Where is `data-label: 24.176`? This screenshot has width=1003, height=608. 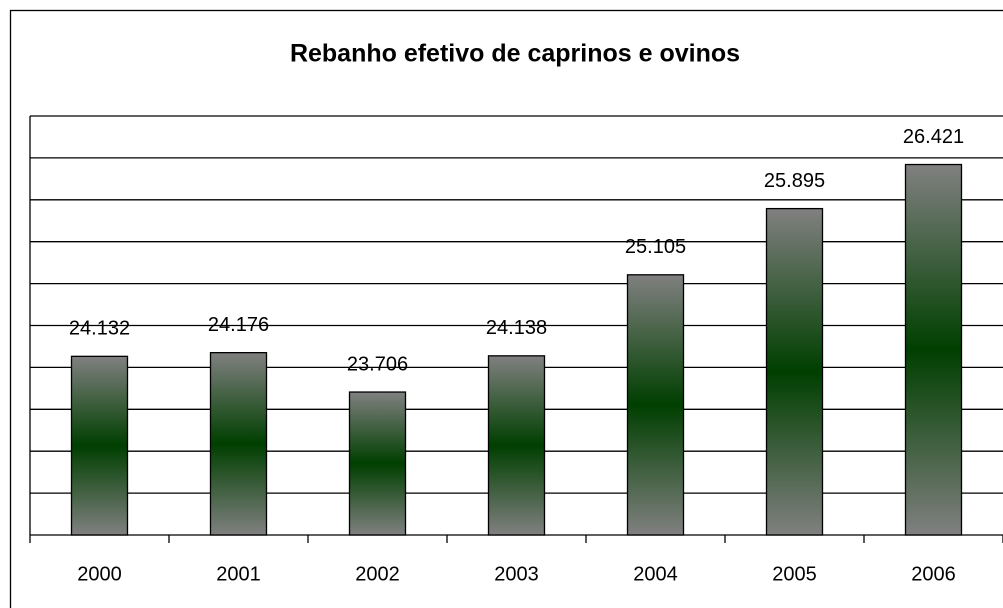 data-label: 24.176 is located at coordinates (238, 325).